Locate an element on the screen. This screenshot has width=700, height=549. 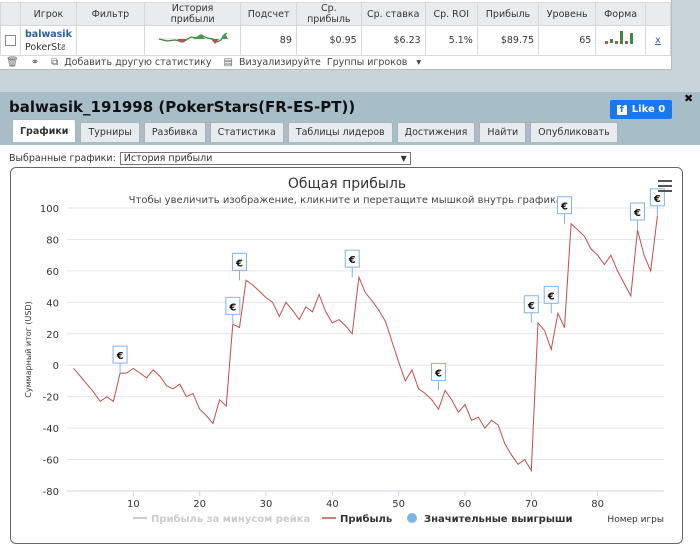
y-tick-label: 80 is located at coordinates (52, 240).